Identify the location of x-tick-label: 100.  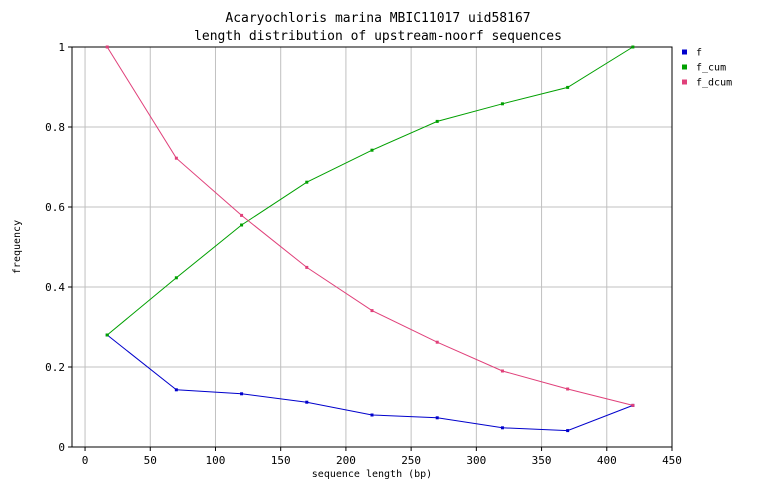
(216, 460).